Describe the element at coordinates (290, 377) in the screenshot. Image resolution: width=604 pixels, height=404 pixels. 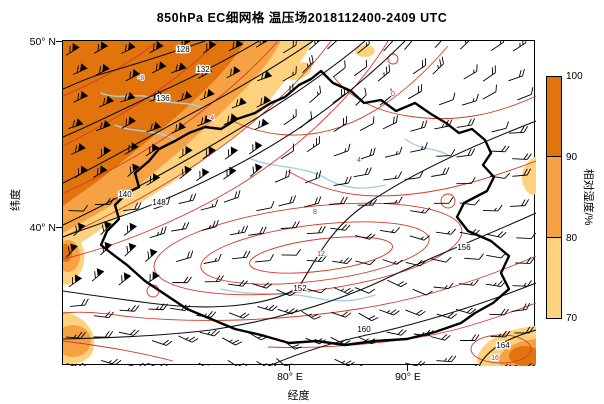
I see `x-tick-80e: 80° E` at that location.